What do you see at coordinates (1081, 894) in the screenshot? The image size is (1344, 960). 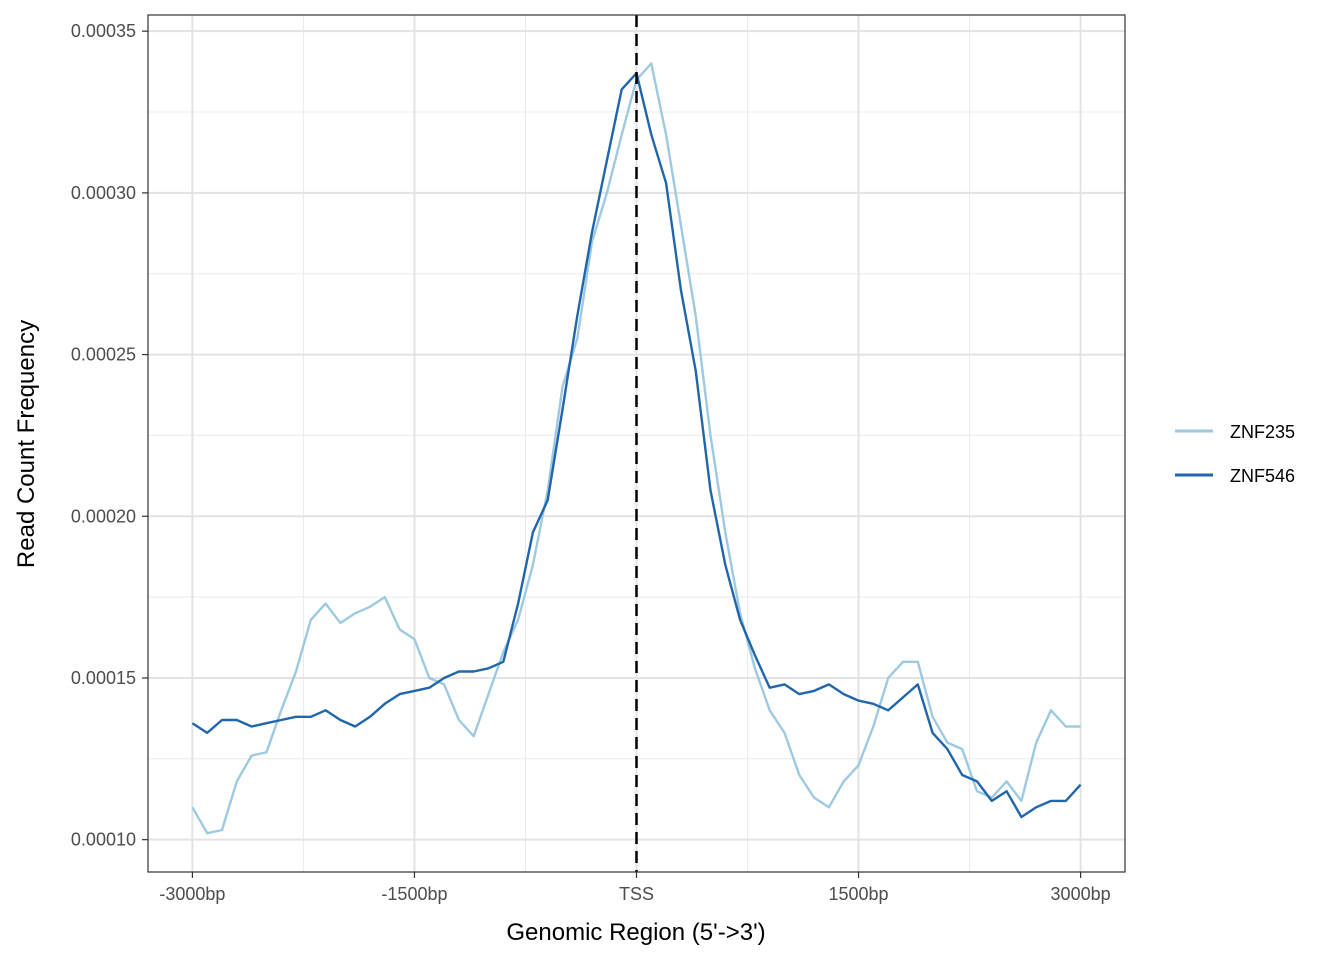 I see `x-tick-label: 3000bp` at bounding box center [1081, 894].